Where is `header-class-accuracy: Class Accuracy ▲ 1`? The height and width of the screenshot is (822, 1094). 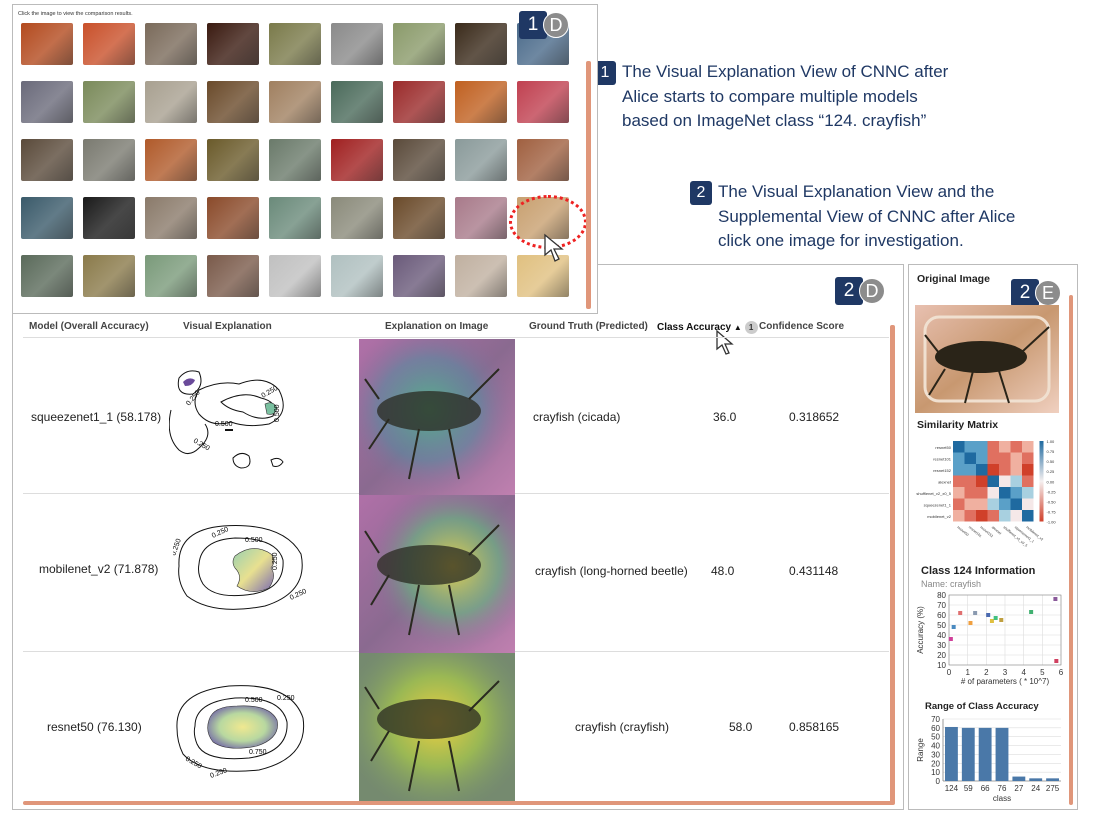
header-class-accuracy: Class Accuracy ▲ 1 is located at coordinates (707, 327).